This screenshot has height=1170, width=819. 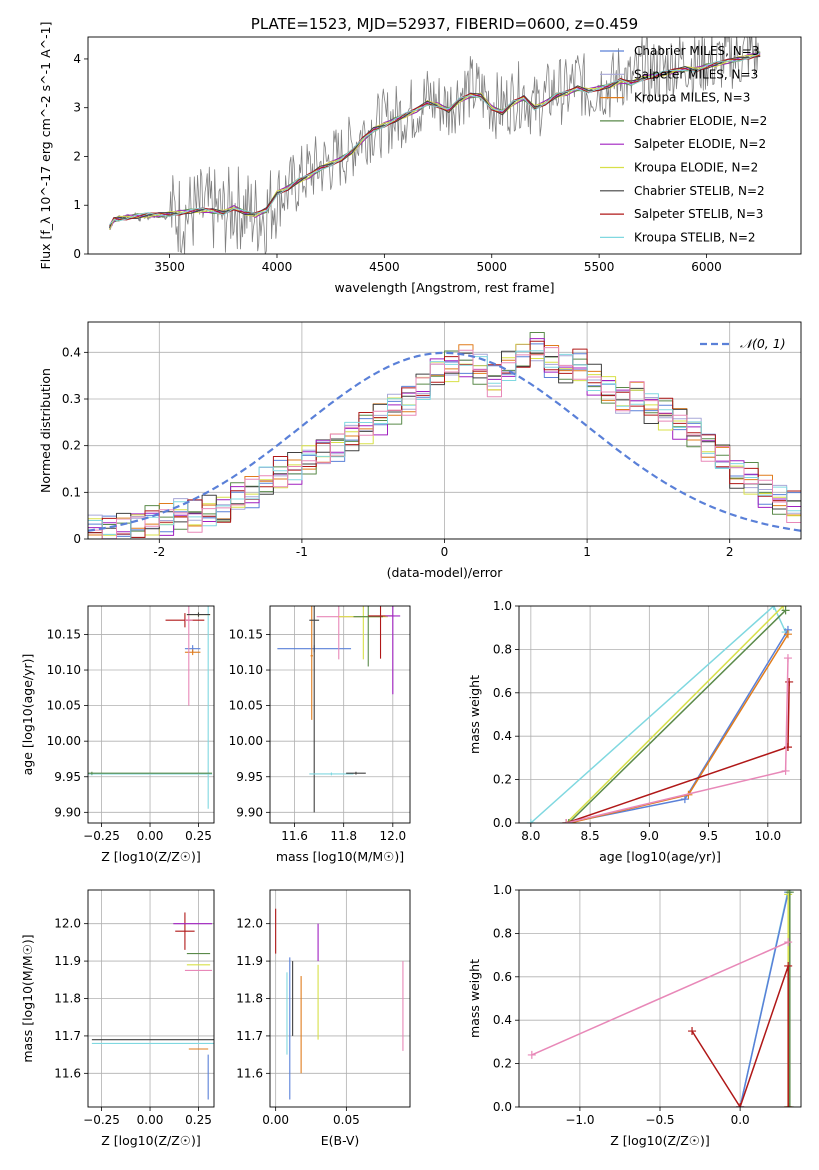 I want to click on x-tick-label: 8.0, so click(x=530, y=836).